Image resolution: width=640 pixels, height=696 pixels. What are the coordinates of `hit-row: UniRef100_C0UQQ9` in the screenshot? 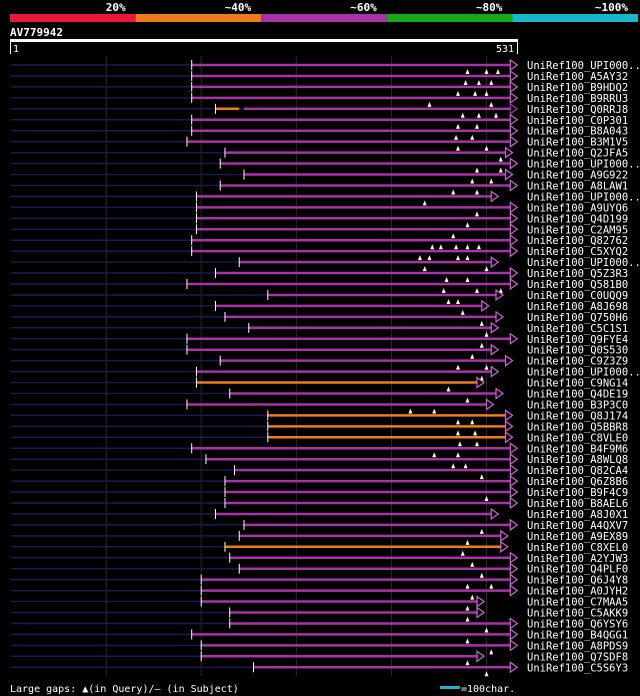 It's located at (319, 296).